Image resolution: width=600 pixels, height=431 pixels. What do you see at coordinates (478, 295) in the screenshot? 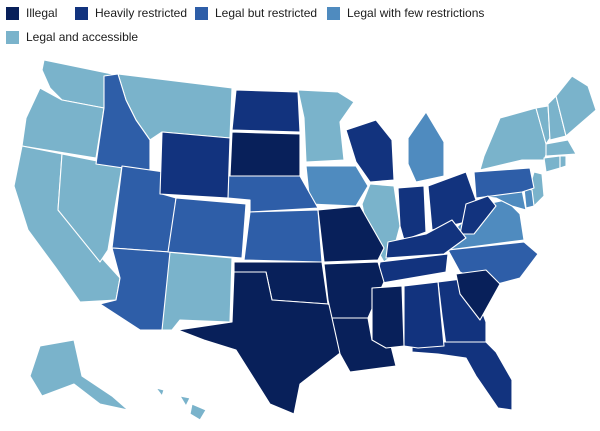
I see `state-south-carolina` at bounding box center [478, 295].